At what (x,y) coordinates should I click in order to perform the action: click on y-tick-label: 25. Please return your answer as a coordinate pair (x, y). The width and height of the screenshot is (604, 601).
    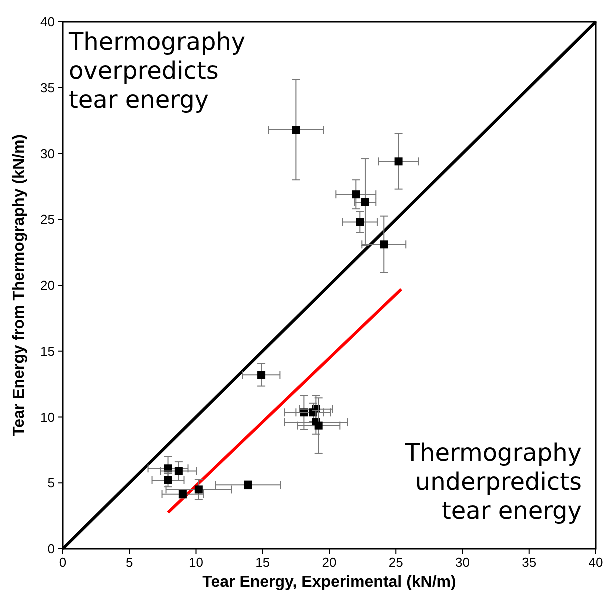
    Looking at the image, I should click on (47, 220).